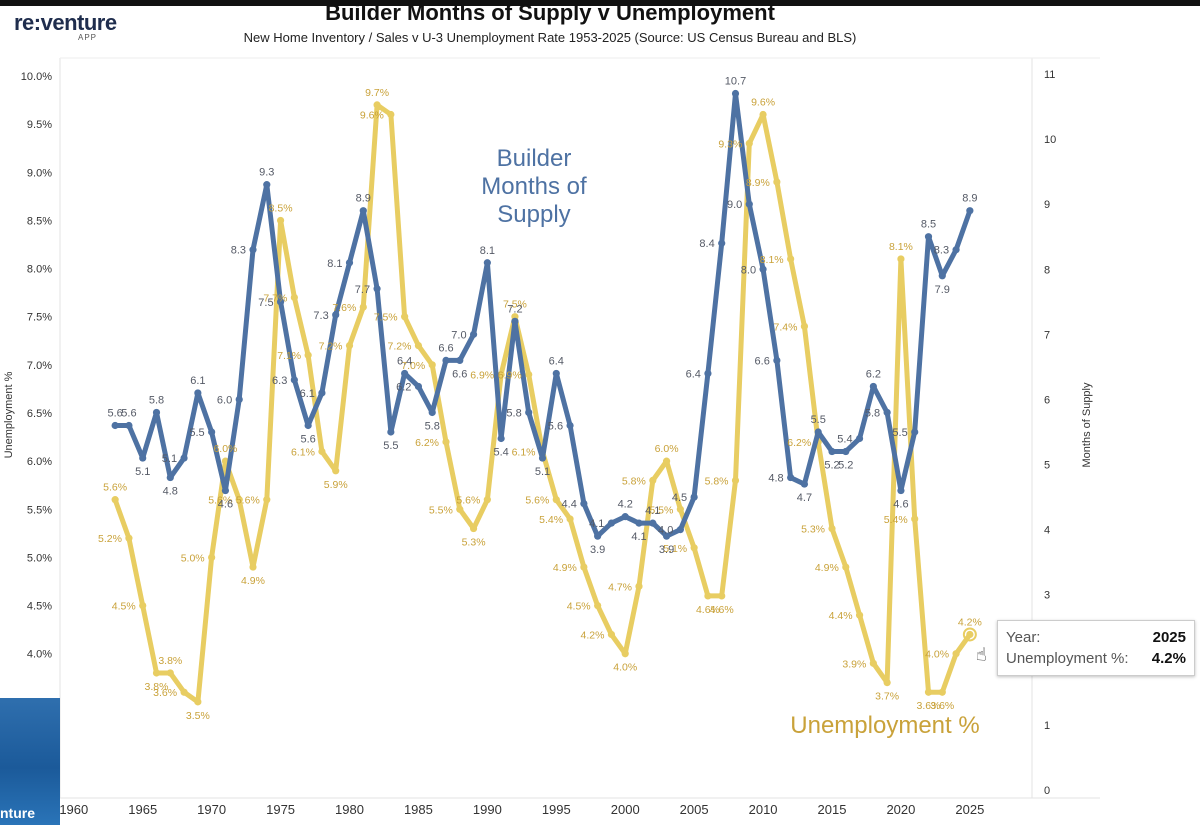  I want to click on tooltip-unemployment-row: Unemployment %: 4.2%, so click(1096, 658).